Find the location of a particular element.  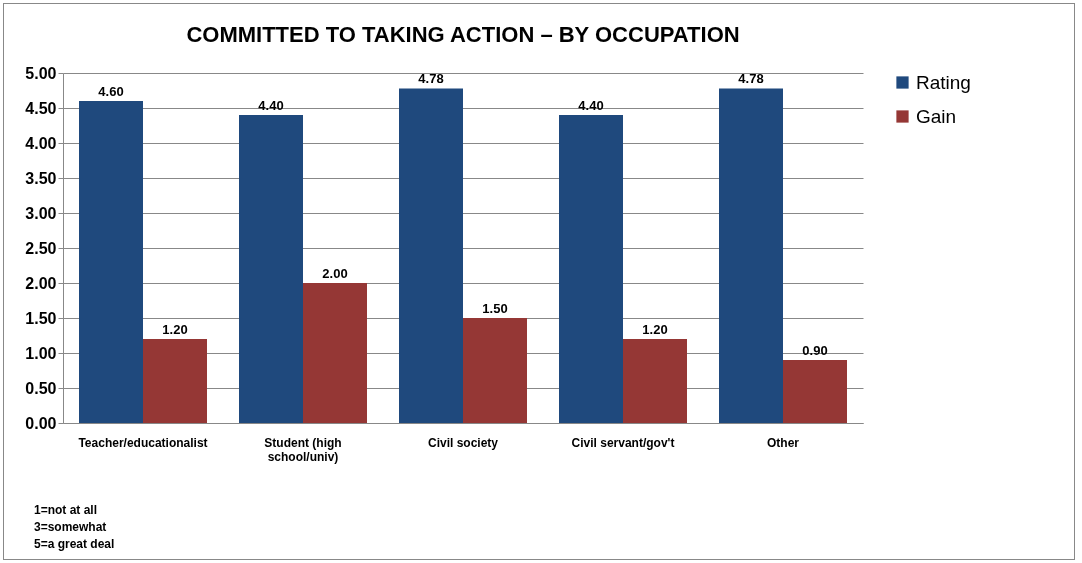

legend-label: Gain is located at coordinates (936, 116).